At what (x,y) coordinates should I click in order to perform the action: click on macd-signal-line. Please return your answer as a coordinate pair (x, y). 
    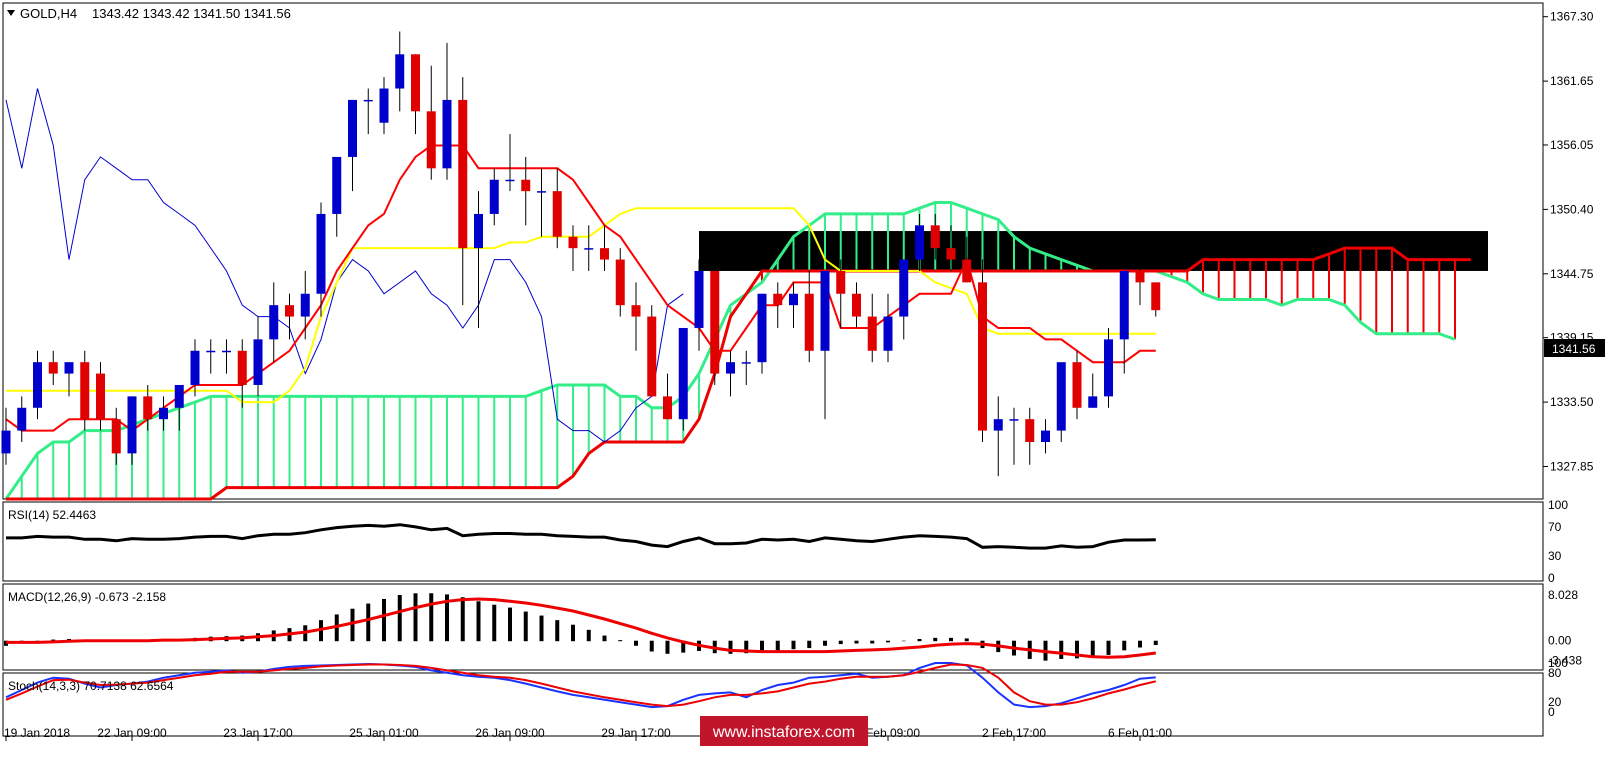
    Looking at the image, I should click on (581, 628).